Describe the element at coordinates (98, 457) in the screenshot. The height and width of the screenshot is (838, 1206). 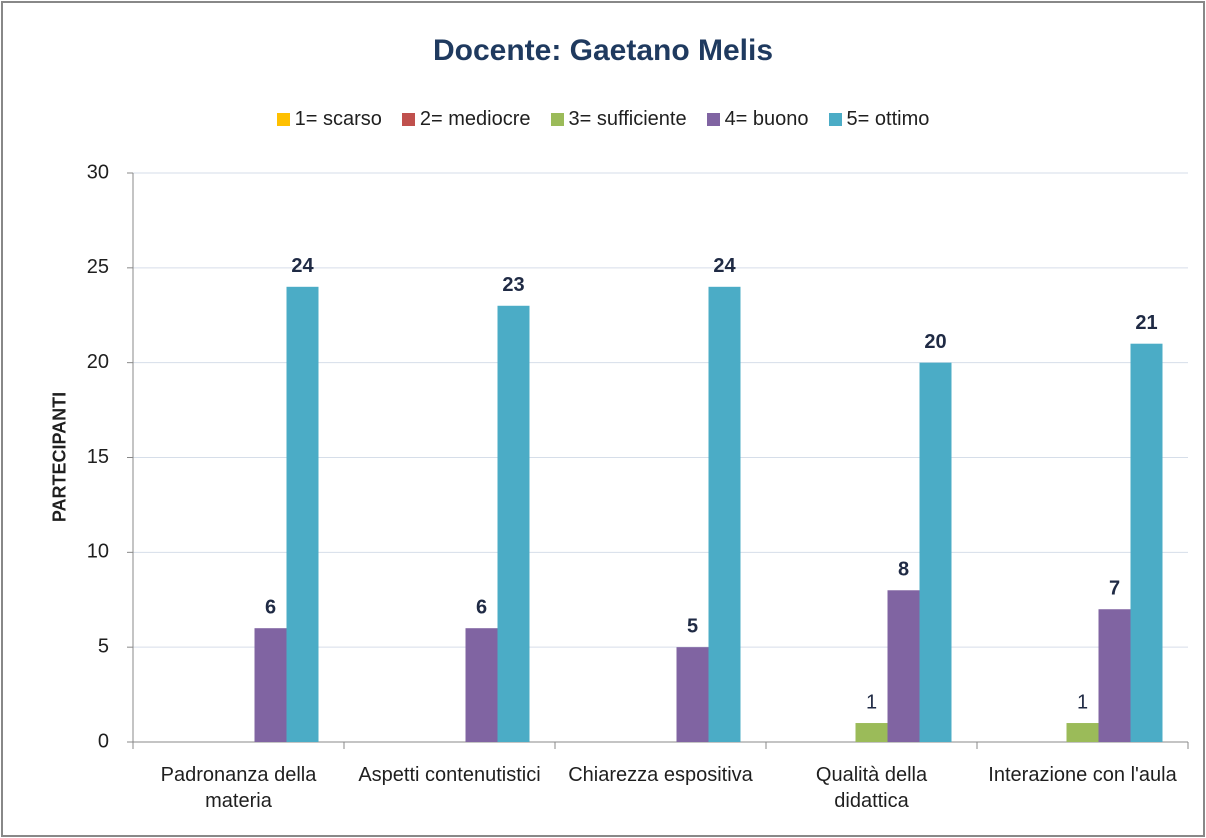
I see `y-tick-label: 15` at that location.